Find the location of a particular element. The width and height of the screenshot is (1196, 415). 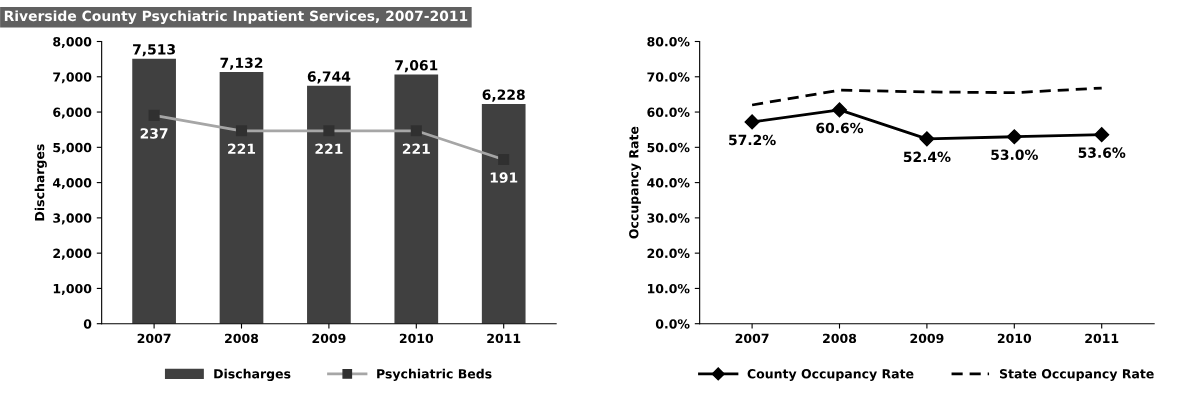

y-tick-label: 0 is located at coordinates (87, 324).